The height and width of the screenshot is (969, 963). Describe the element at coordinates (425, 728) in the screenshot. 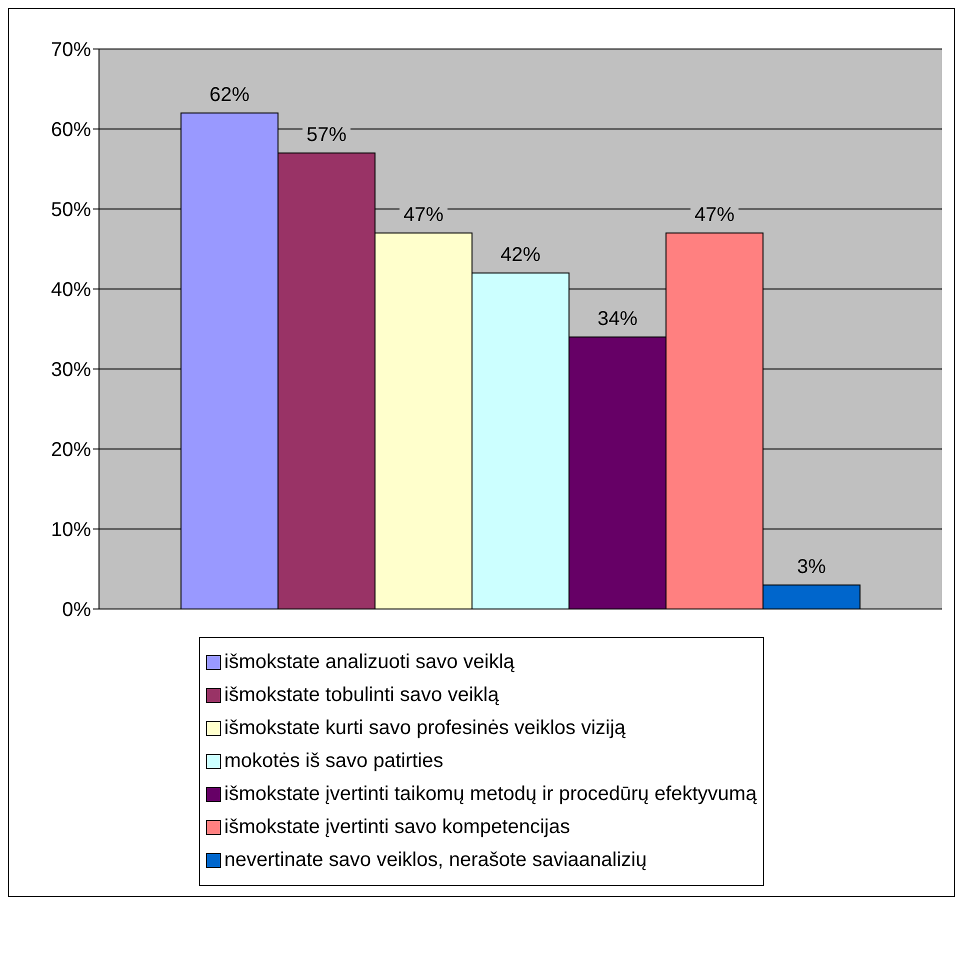

I see `legend-label: išmokstate kurti savo profesinės veiklos viziją` at that location.